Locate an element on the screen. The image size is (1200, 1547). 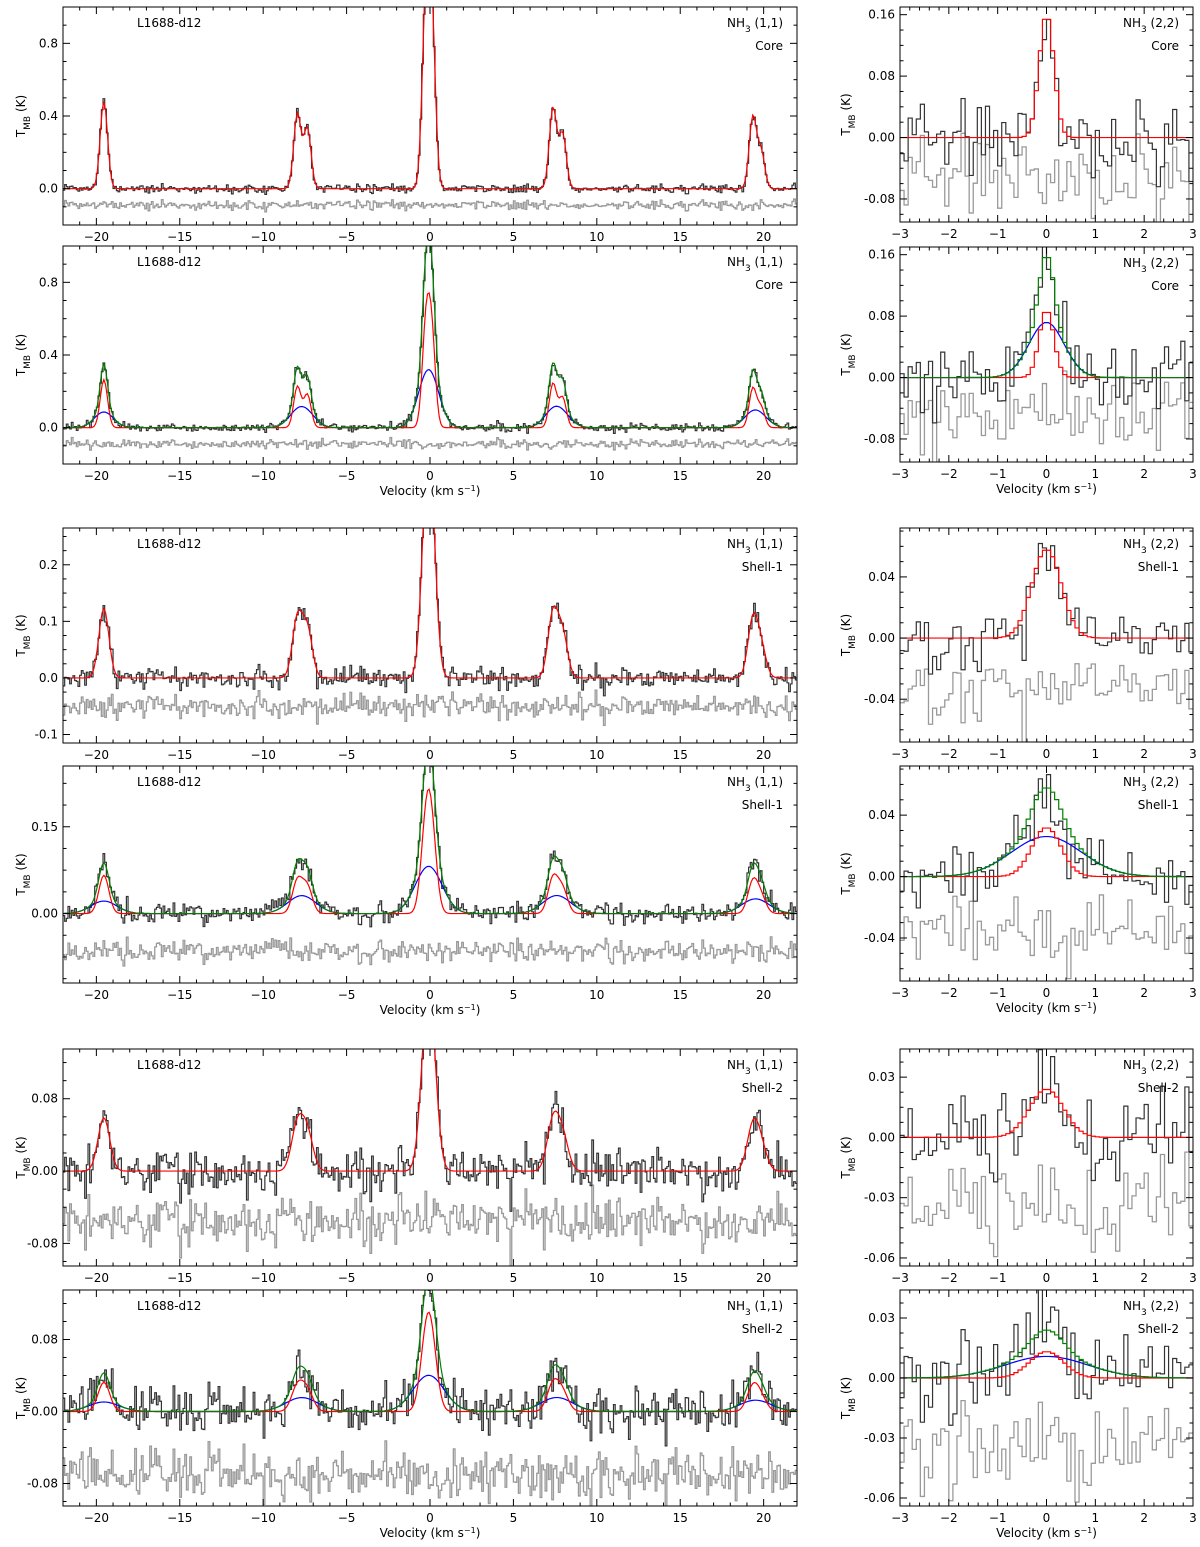
y-tick-label: -0.1 is located at coordinates (46, 735).